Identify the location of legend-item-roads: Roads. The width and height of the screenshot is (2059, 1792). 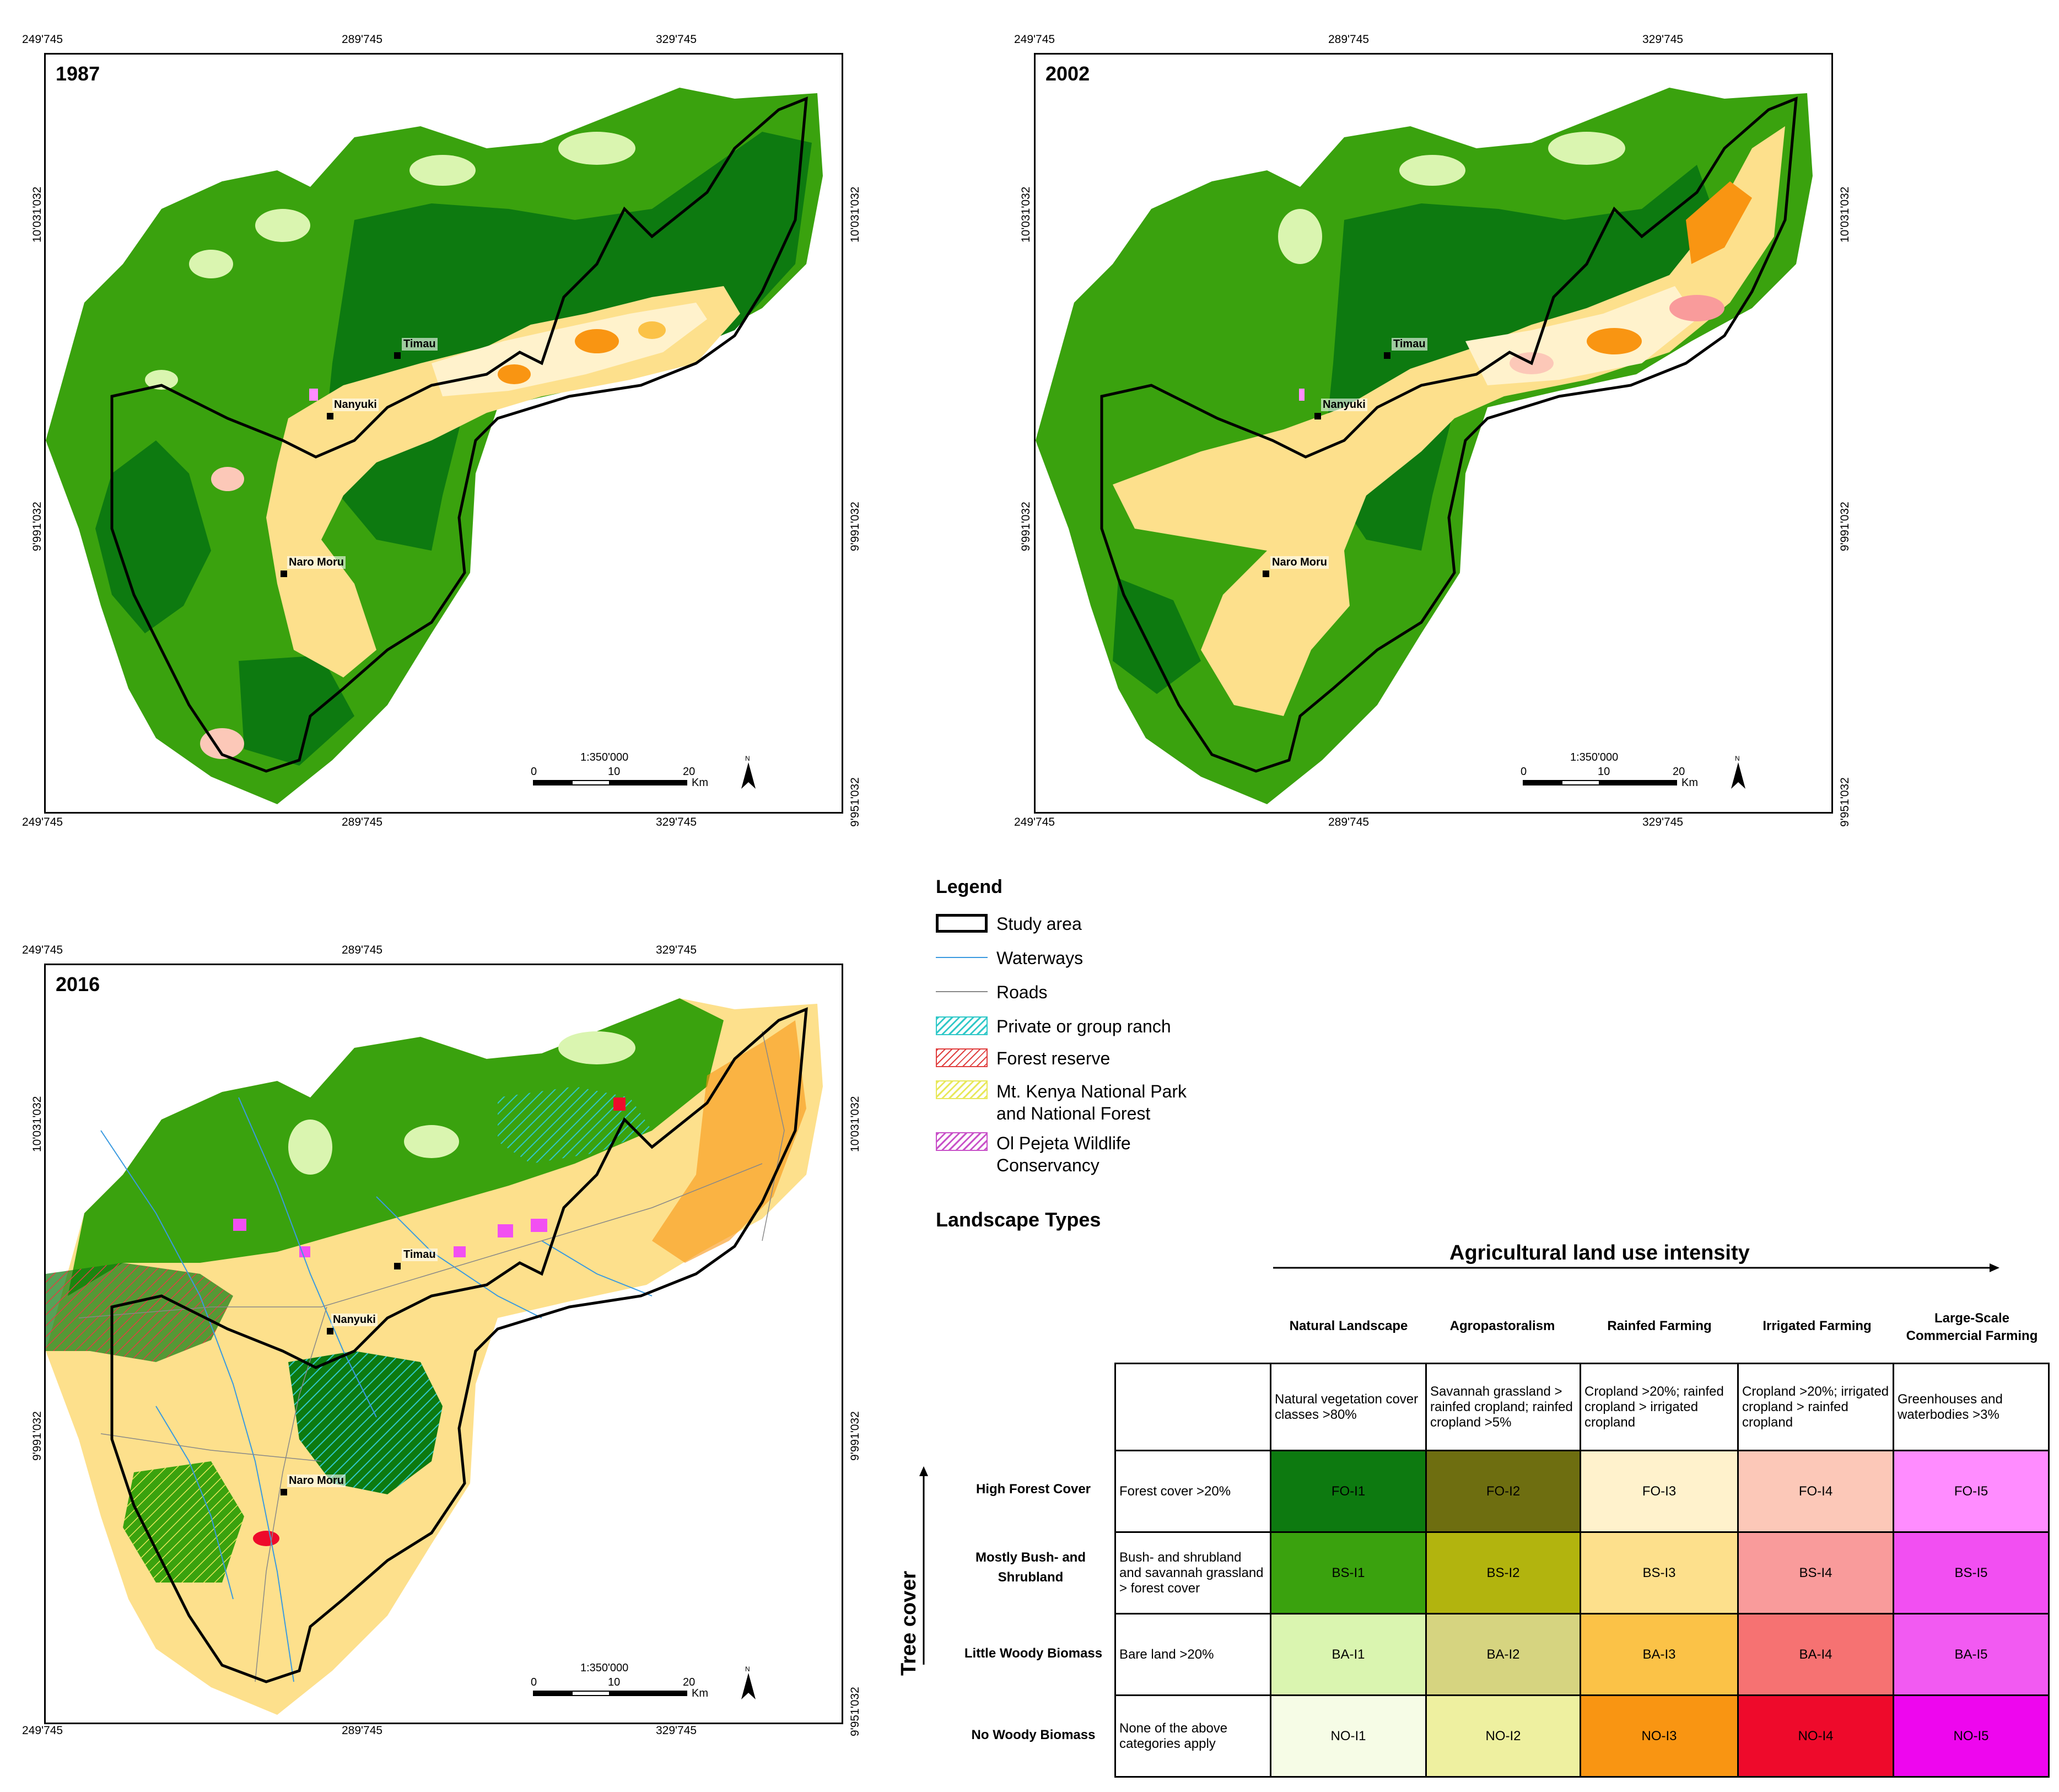
(992, 992).